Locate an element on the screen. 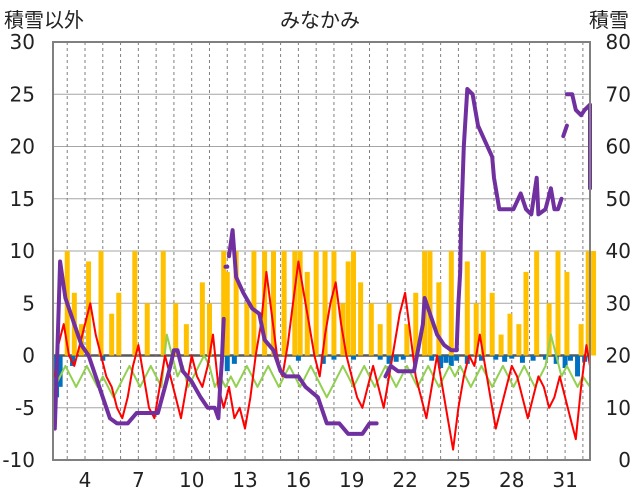 The width and height of the screenshot is (636, 501). left-tick-label: 30 is located at coordinates (22, 42).